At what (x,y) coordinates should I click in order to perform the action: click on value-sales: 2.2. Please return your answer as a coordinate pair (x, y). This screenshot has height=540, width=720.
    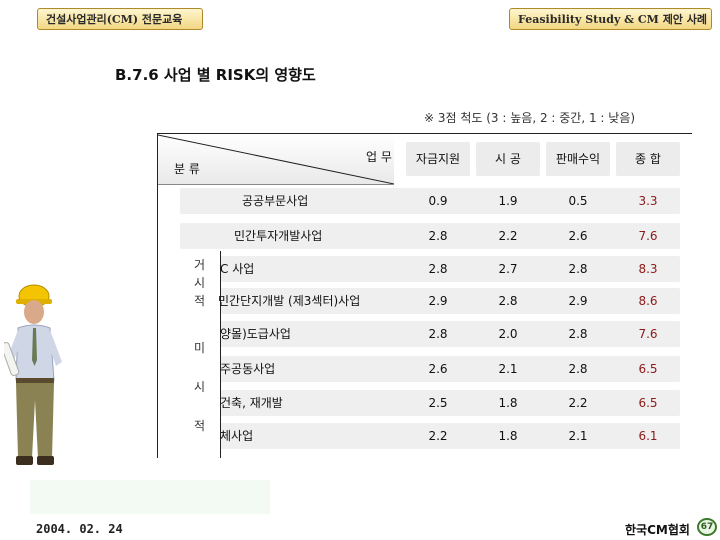
    Looking at the image, I should click on (578, 403).